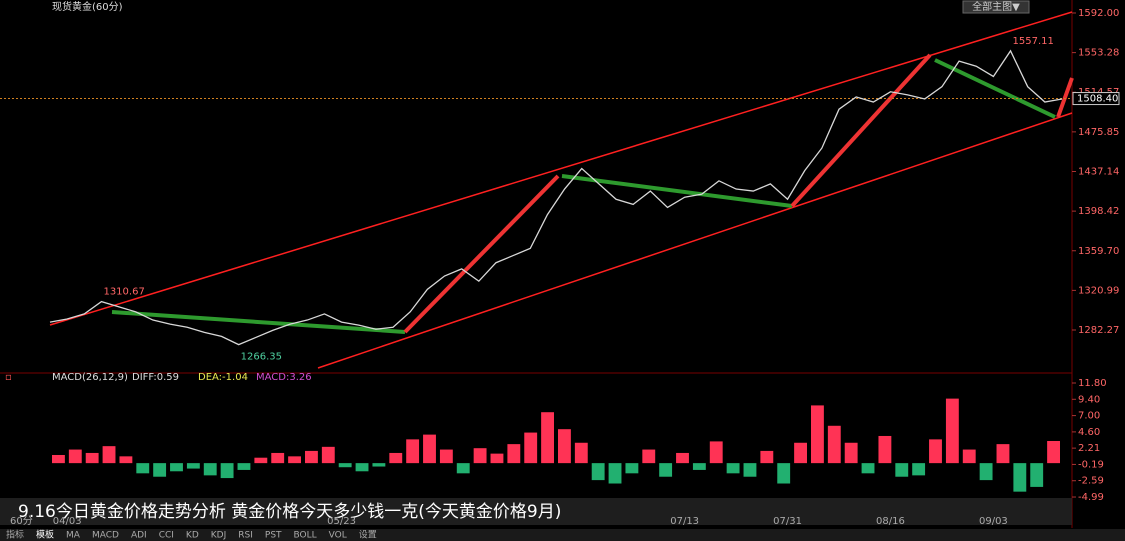 This screenshot has height=541, width=1125. Describe the element at coordinates (21, 521) in the screenshot. I see `period: 60分` at that location.